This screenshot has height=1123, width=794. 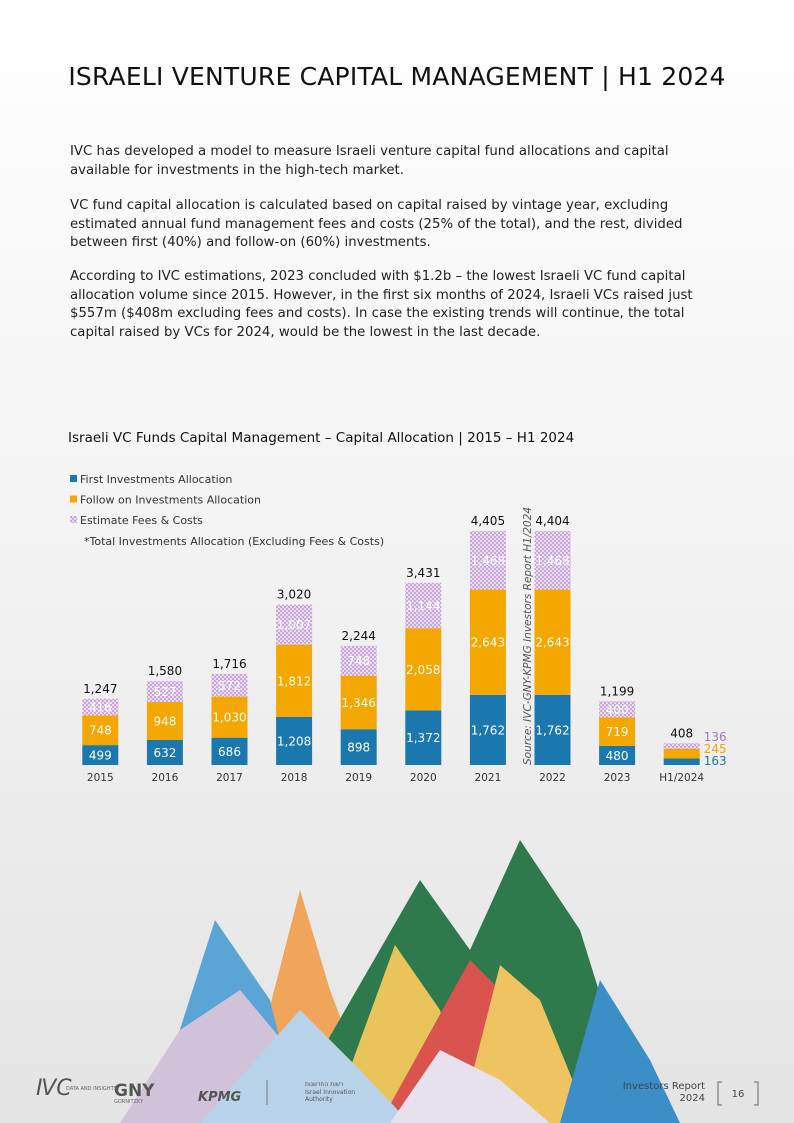 I want to click on total-label: 3,020, so click(x=294, y=595).